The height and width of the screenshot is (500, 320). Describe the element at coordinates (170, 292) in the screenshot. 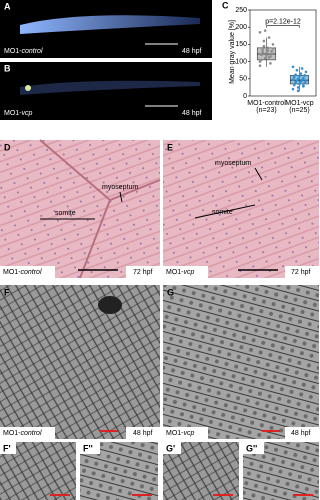

I see `panel-letter: G` at that location.